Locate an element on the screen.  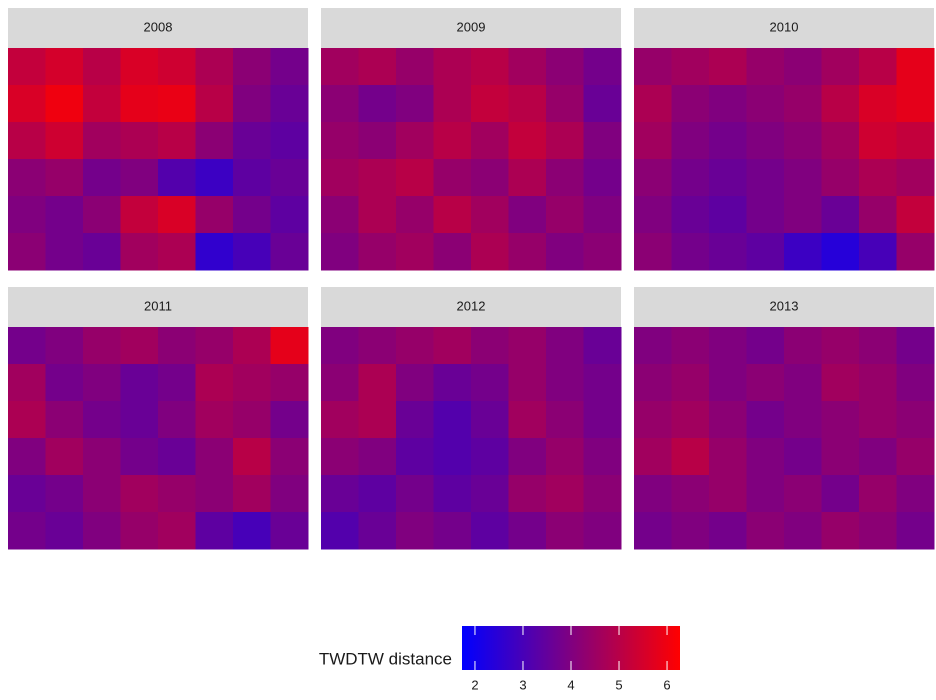
legend-tick-label: 5 is located at coordinates (618, 684).